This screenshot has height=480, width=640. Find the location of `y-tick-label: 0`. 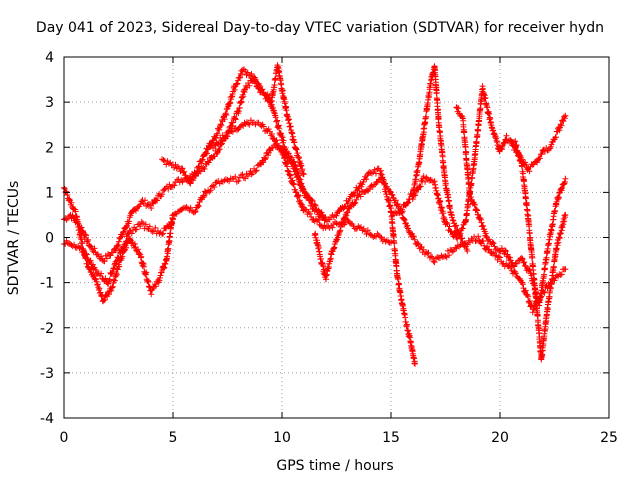

y-tick-label: 0 is located at coordinates (49, 239).